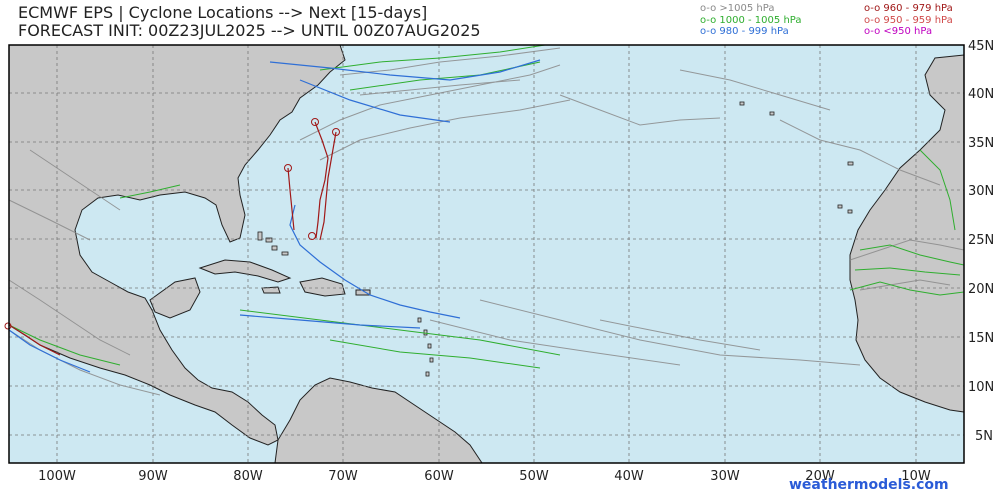 The height and width of the screenshot is (500, 1000). I want to click on lon-label: 80W, so click(248, 476).